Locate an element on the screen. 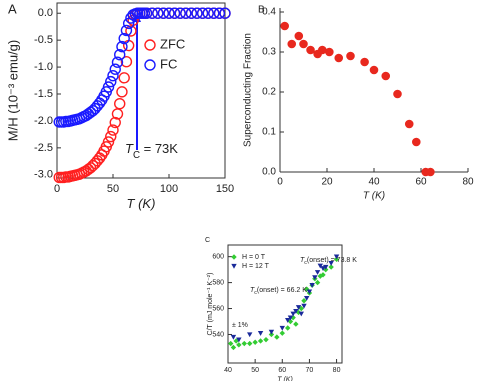 Image resolution: width=500 pixels, height=381 pixels. annotation-part: (onset) = 73.8 K is located at coordinates (332, 260).